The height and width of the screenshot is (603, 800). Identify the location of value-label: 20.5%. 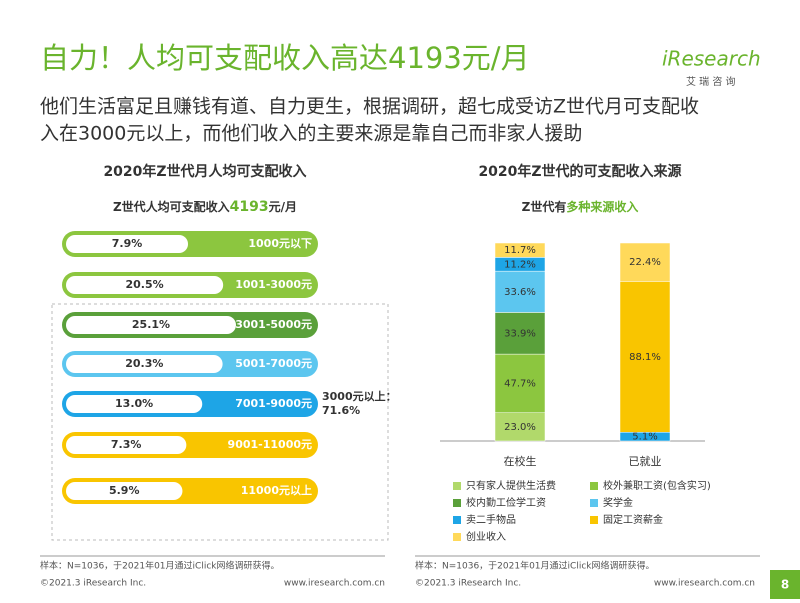
(144, 284).